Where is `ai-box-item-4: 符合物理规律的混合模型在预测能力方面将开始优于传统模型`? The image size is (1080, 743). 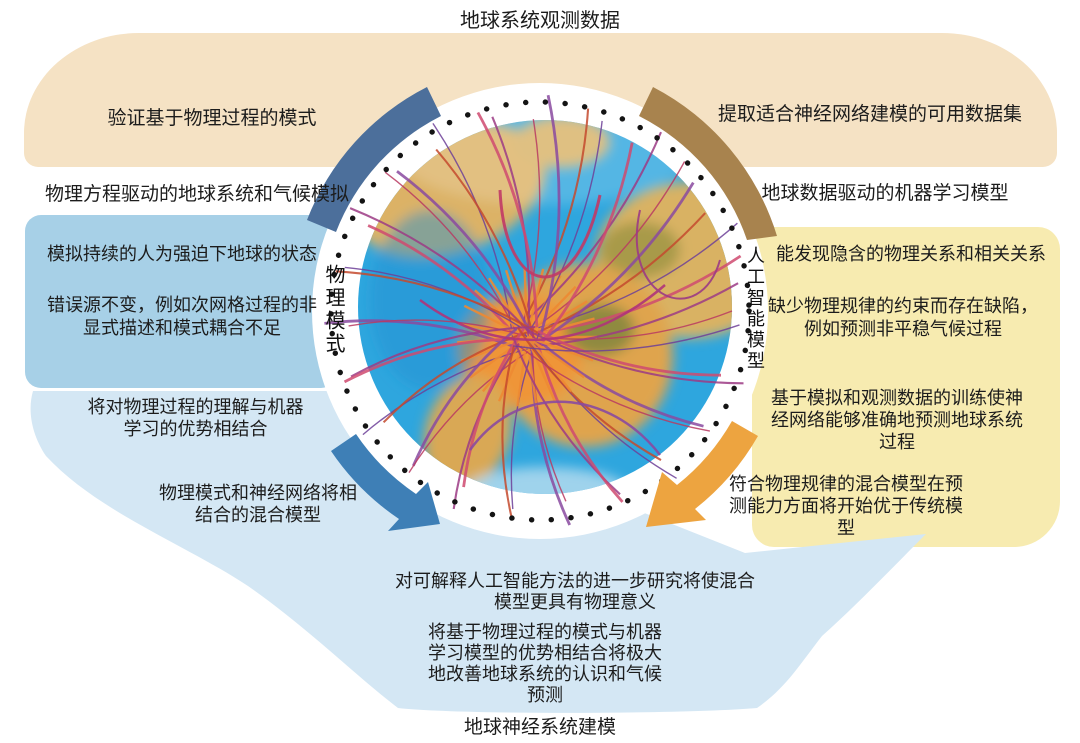 ai-box-item-4: 符合物理规律的混合模型在预测能力方面将开始优于传统模型 is located at coordinates (846, 506).